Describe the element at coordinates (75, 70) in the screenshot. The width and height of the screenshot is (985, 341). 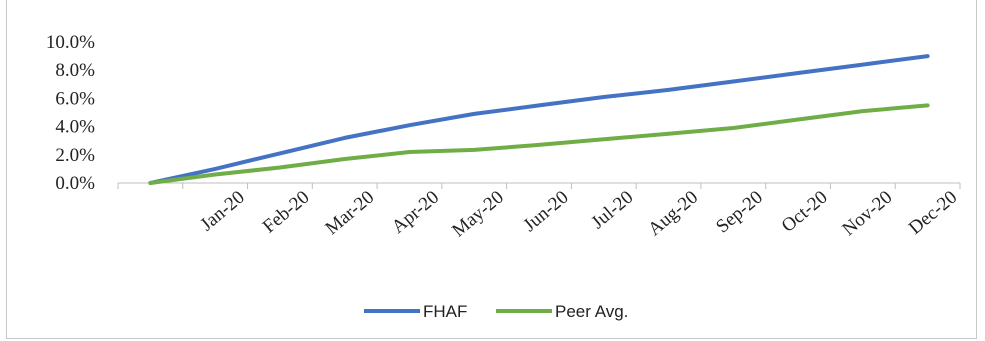
I see `y-tick-label: 8.0%` at that location.